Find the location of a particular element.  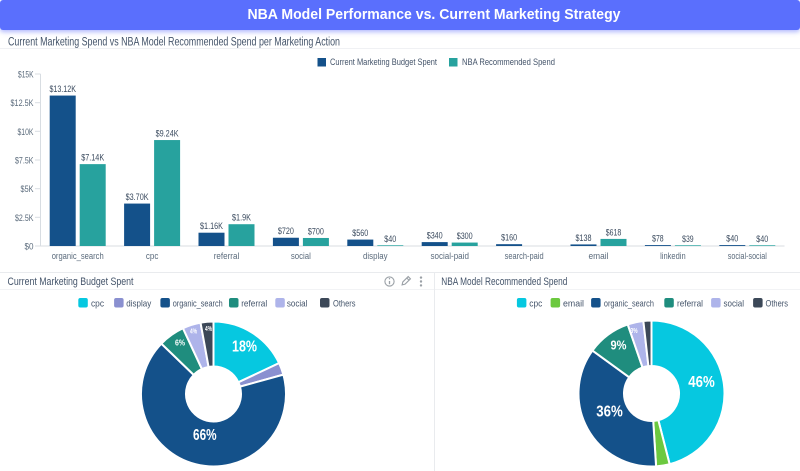

svg-text: $78 is located at coordinates (658, 239).